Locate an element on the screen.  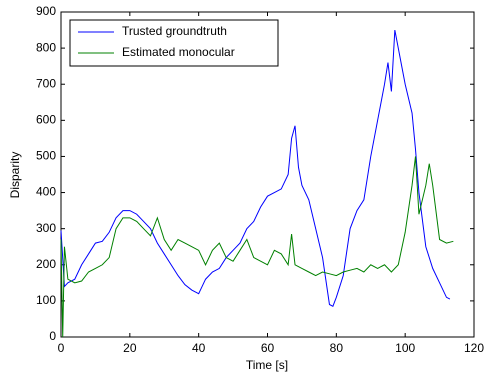
x-tick-label: 20 is located at coordinates (130, 348).